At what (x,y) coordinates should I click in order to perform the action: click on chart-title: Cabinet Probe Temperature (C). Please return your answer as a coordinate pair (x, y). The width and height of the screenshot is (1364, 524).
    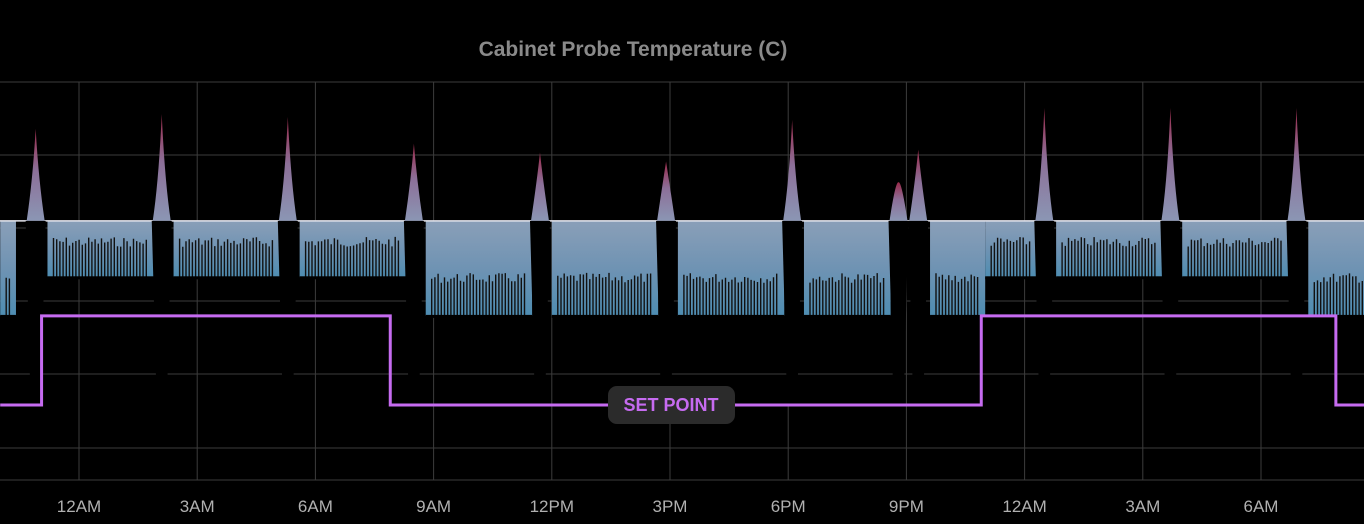
    Looking at the image, I should click on (633, 49).